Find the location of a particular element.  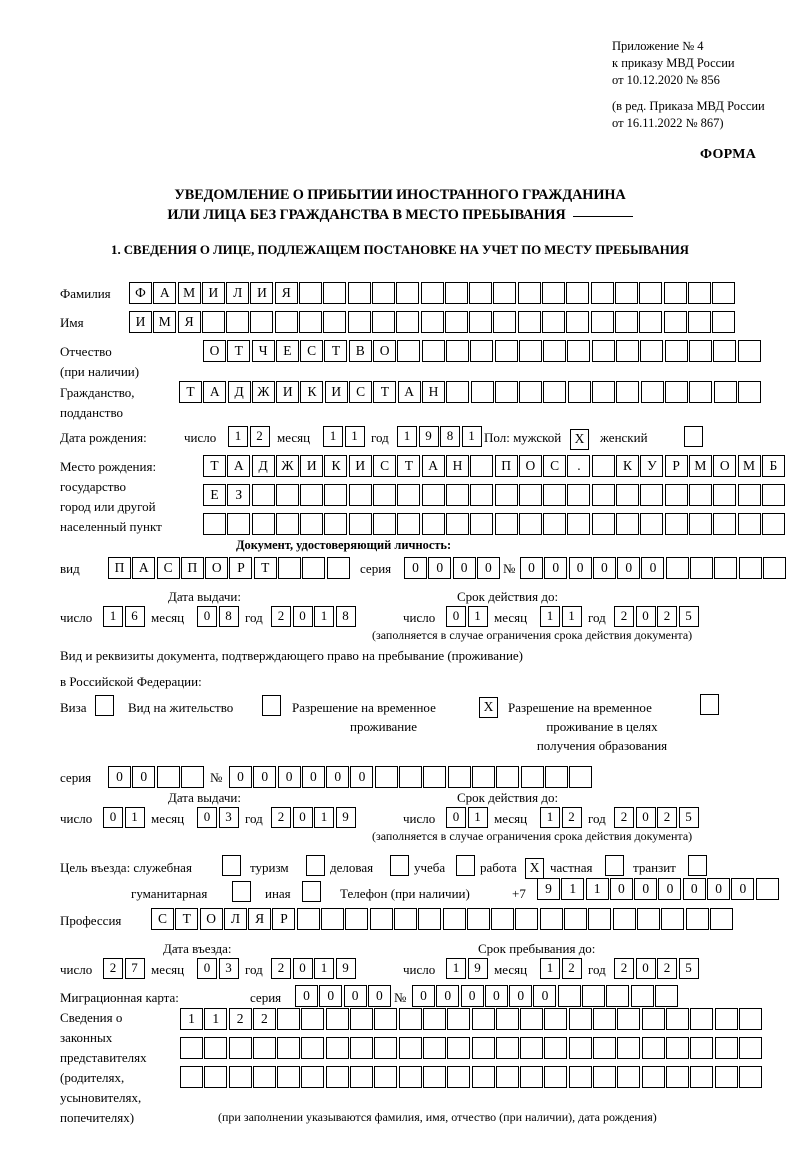

char-cell: 9 is located at coordinates (477, 968).